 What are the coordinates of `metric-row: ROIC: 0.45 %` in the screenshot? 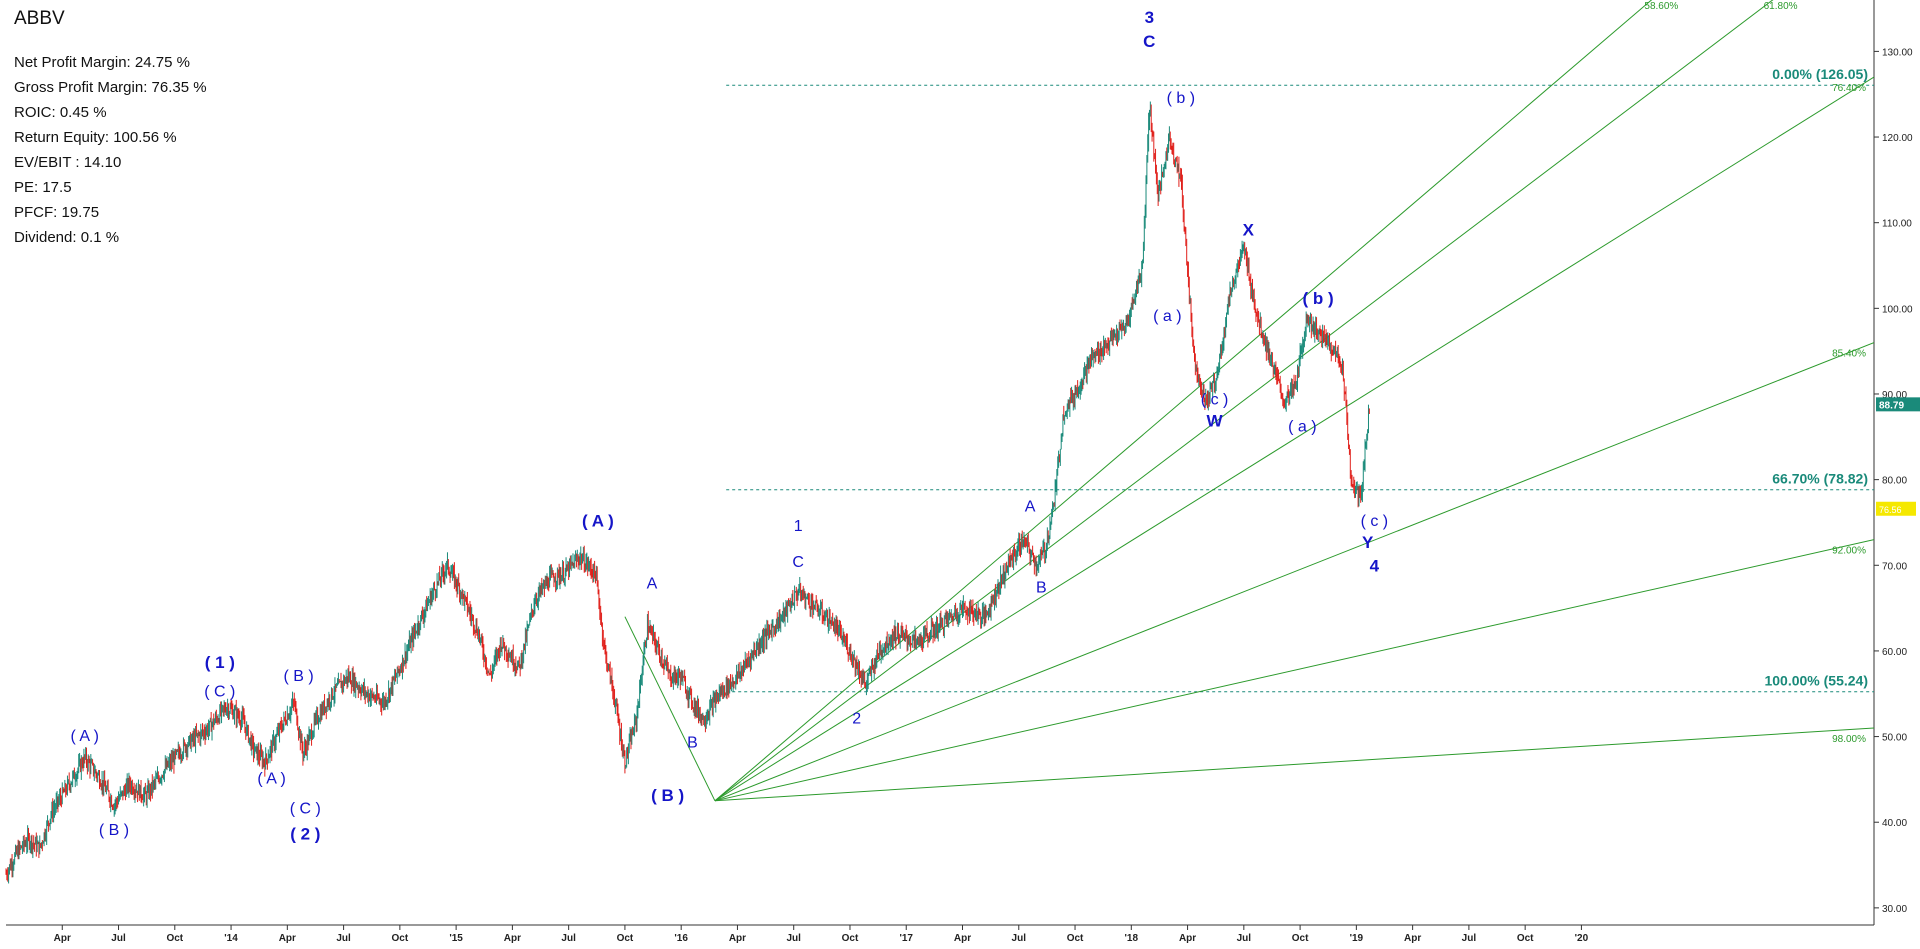 It's located at (60, 112).